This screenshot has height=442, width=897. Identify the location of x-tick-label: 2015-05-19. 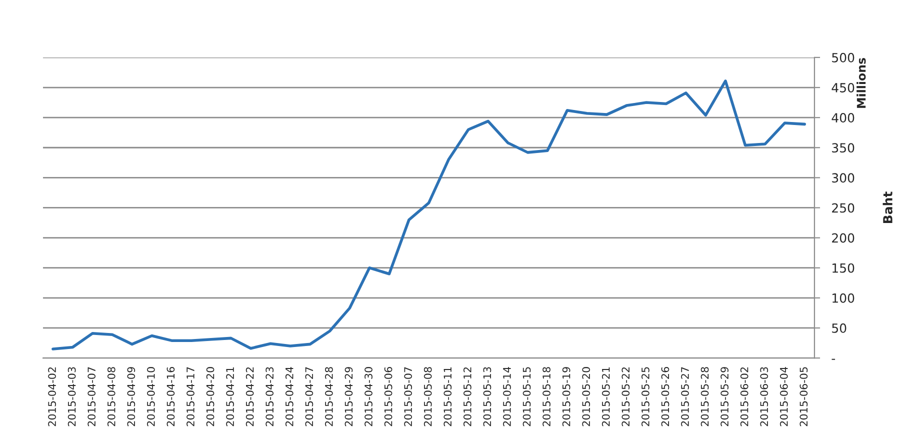
(566, 396).